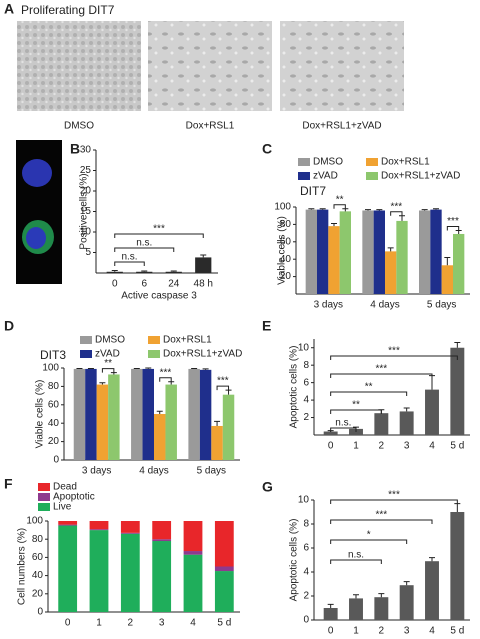 The image size is (480, 639). I want to click on legend-label: DMSO, so click(328, 162).